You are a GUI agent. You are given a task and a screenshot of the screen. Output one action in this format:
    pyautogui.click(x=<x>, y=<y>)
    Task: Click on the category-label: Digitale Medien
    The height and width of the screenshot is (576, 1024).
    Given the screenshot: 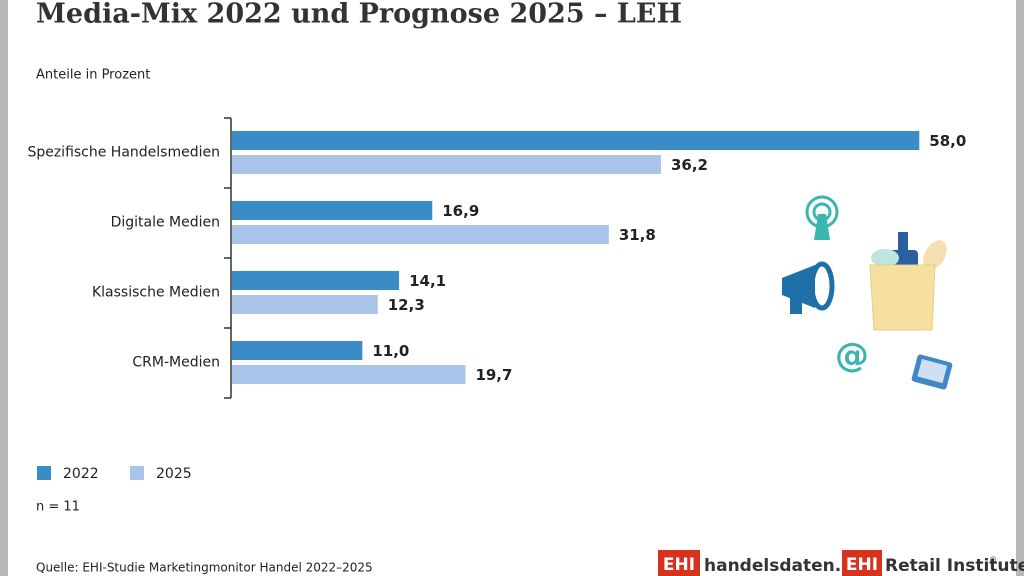 What is the action you would take?
    pyautogui.click(x=165, y=223)
    